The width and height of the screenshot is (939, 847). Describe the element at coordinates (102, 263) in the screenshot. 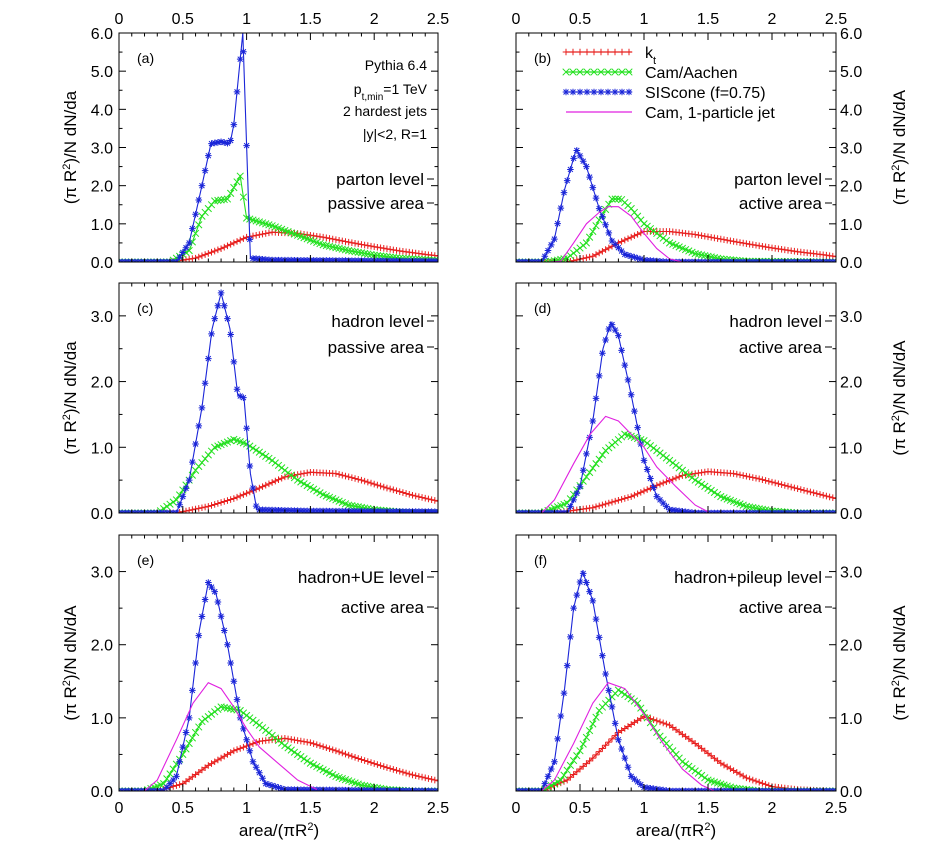

I see `y-tick-label: 0.0` at that location.